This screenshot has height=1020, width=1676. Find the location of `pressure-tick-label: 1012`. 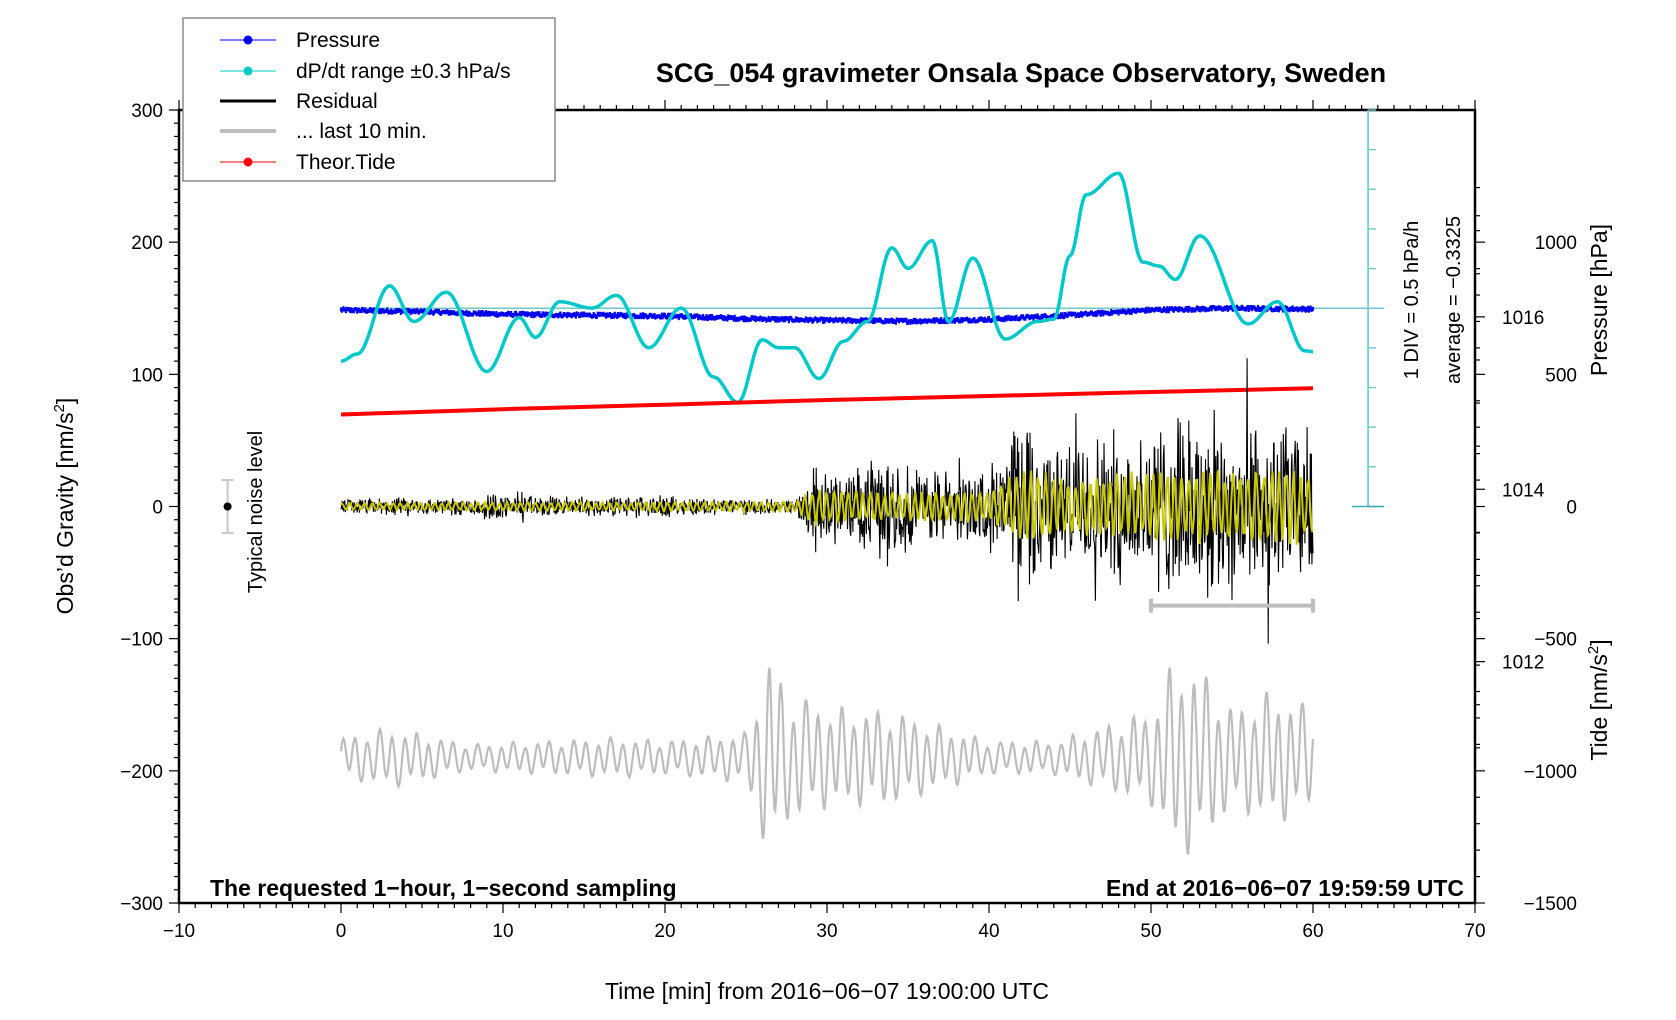

pressure-tick-label: 1012 is located at coordinates (1523, 663).